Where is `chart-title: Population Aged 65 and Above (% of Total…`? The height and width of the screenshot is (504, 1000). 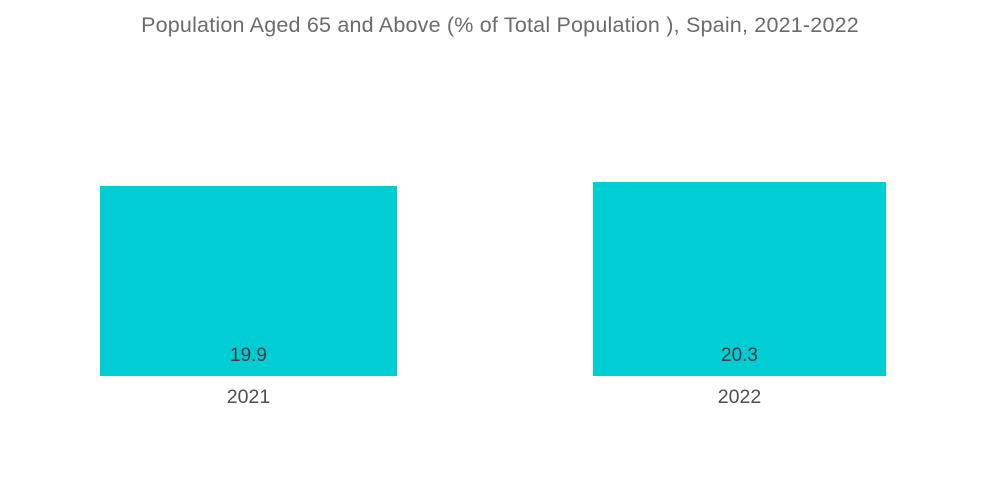 chart-title: Population Aged 65 and Above (% of Total… is located at coordinates (500, 25).